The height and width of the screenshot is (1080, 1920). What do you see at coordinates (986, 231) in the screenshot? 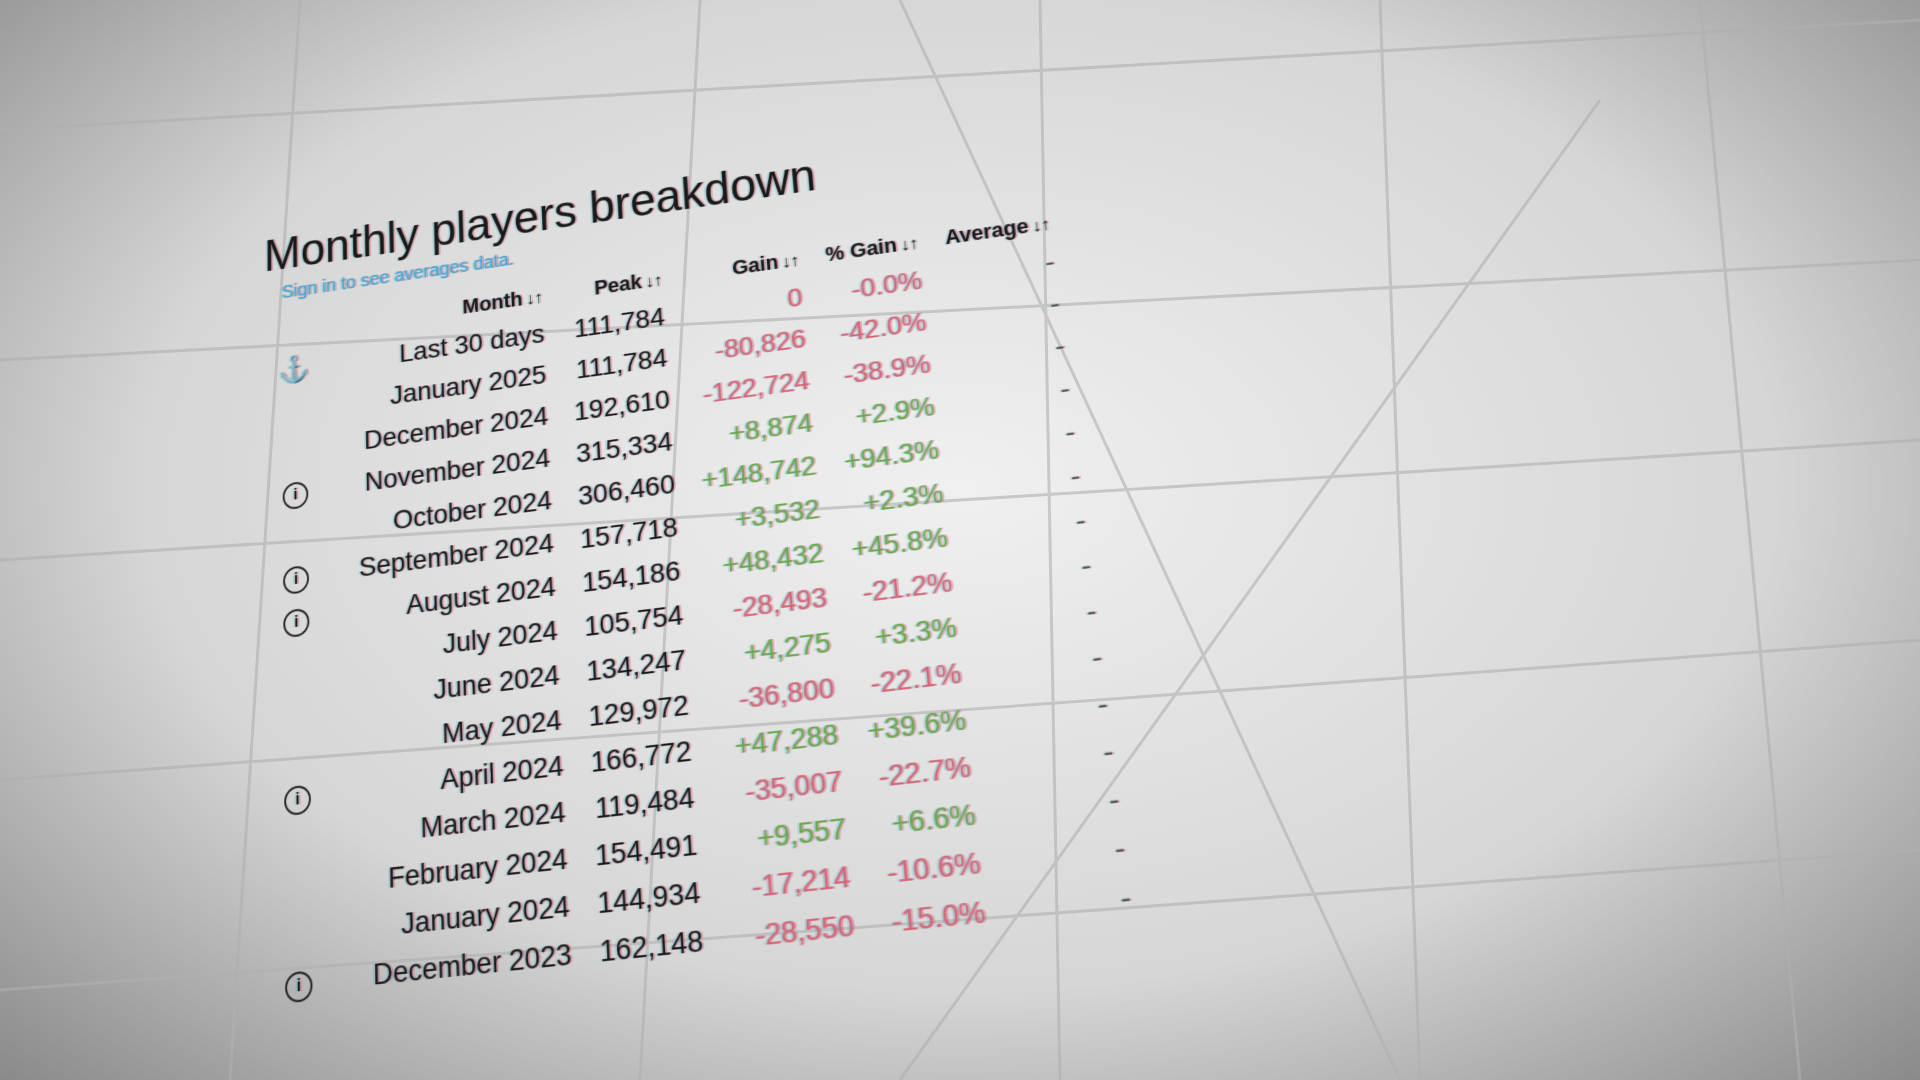
I see `column-header-label: Average` at bounding box center [986, 231].